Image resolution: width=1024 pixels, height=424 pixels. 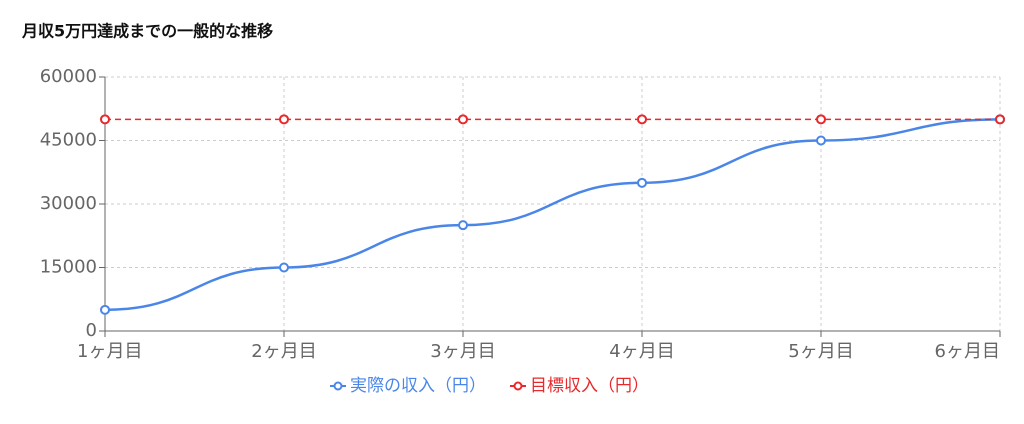 I want to click on chart-title: 月収5万円達成までの一般的な推移, so click(x=147, y=31).